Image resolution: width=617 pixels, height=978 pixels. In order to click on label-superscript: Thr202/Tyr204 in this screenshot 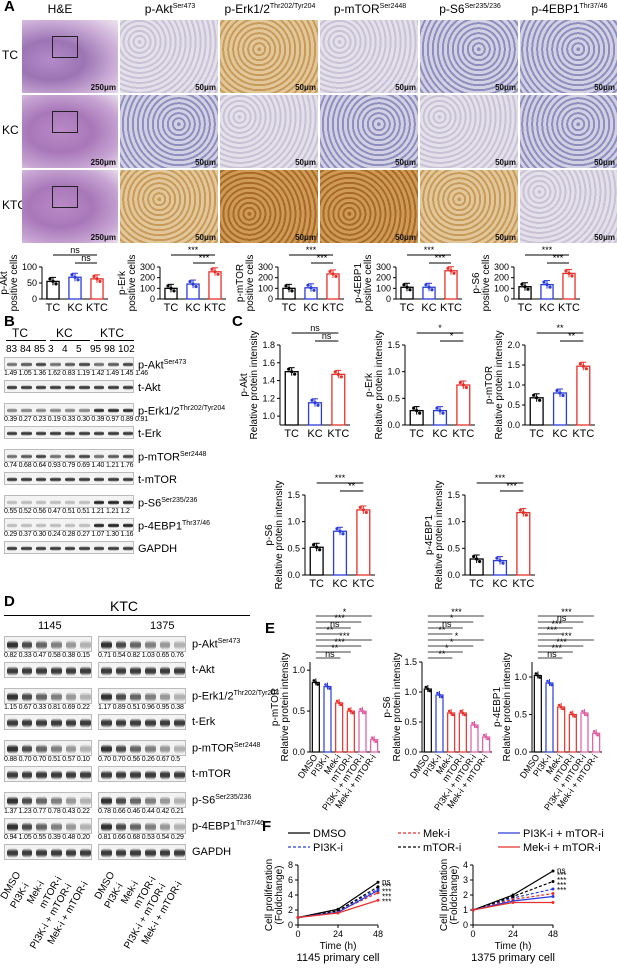, I will do `click(202, 408)`.